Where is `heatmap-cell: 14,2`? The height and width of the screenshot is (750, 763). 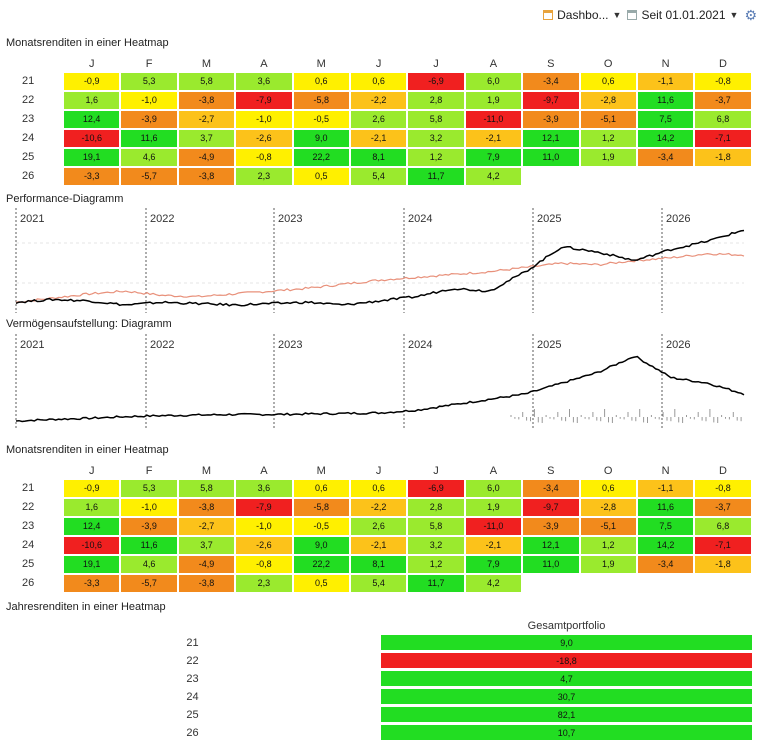 heatmap-cell: 14,2 is located at coordinates (665, 545).